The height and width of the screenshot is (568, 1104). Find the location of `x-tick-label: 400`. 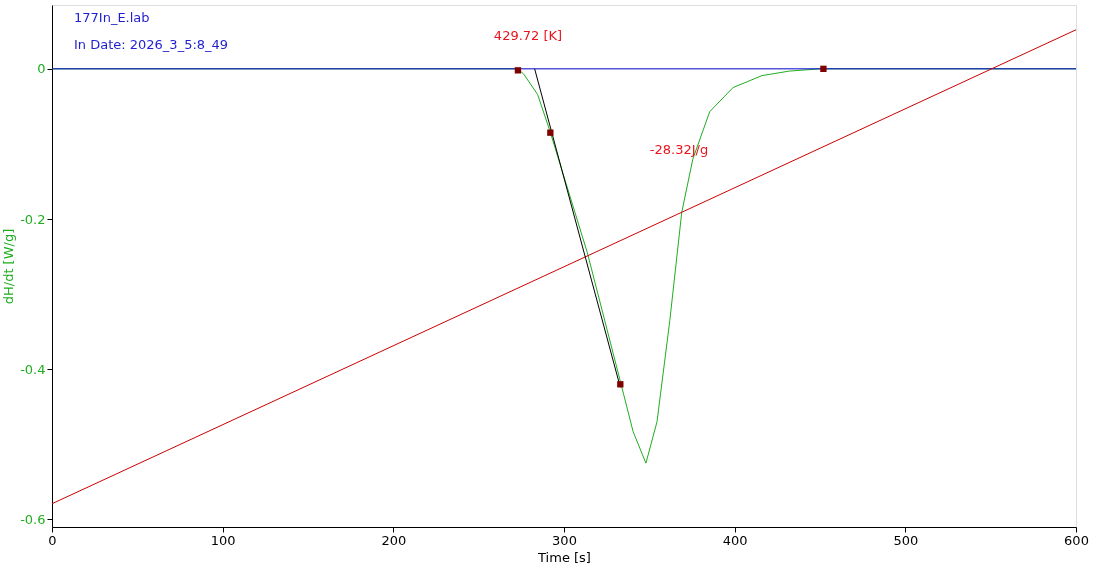

x-tick-label: 400 is located at coordinates (735, 540).